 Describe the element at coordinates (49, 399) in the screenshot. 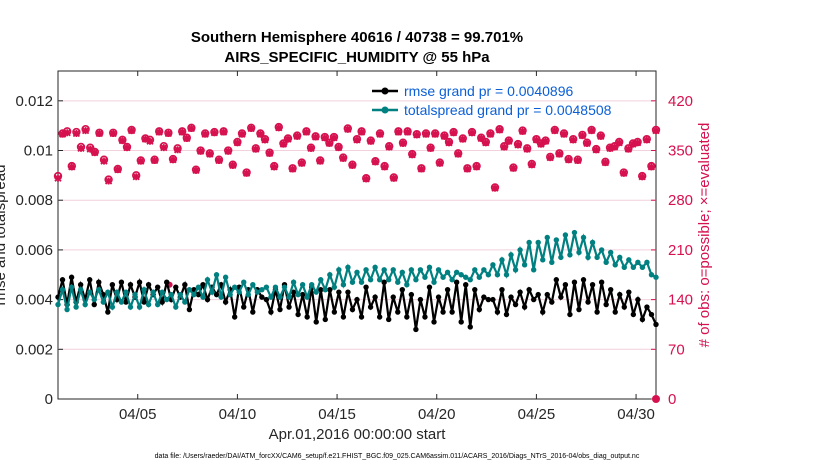

I see `y-tick-label: 0` at that location.